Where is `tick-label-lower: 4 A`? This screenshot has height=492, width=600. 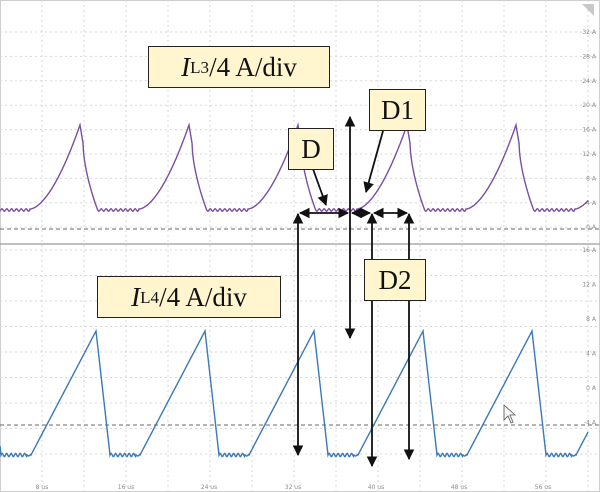
tick-label-lower: 4 A is located at coordinates (591, 354).